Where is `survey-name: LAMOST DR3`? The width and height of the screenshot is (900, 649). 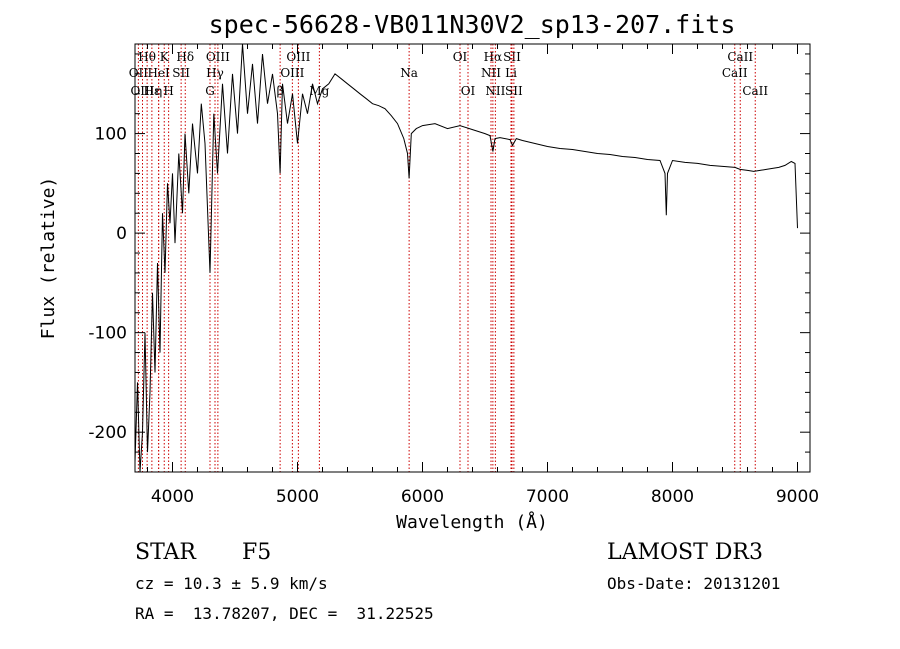 survey-name: LAMOST DR3 is located at coordinates (685, 552).